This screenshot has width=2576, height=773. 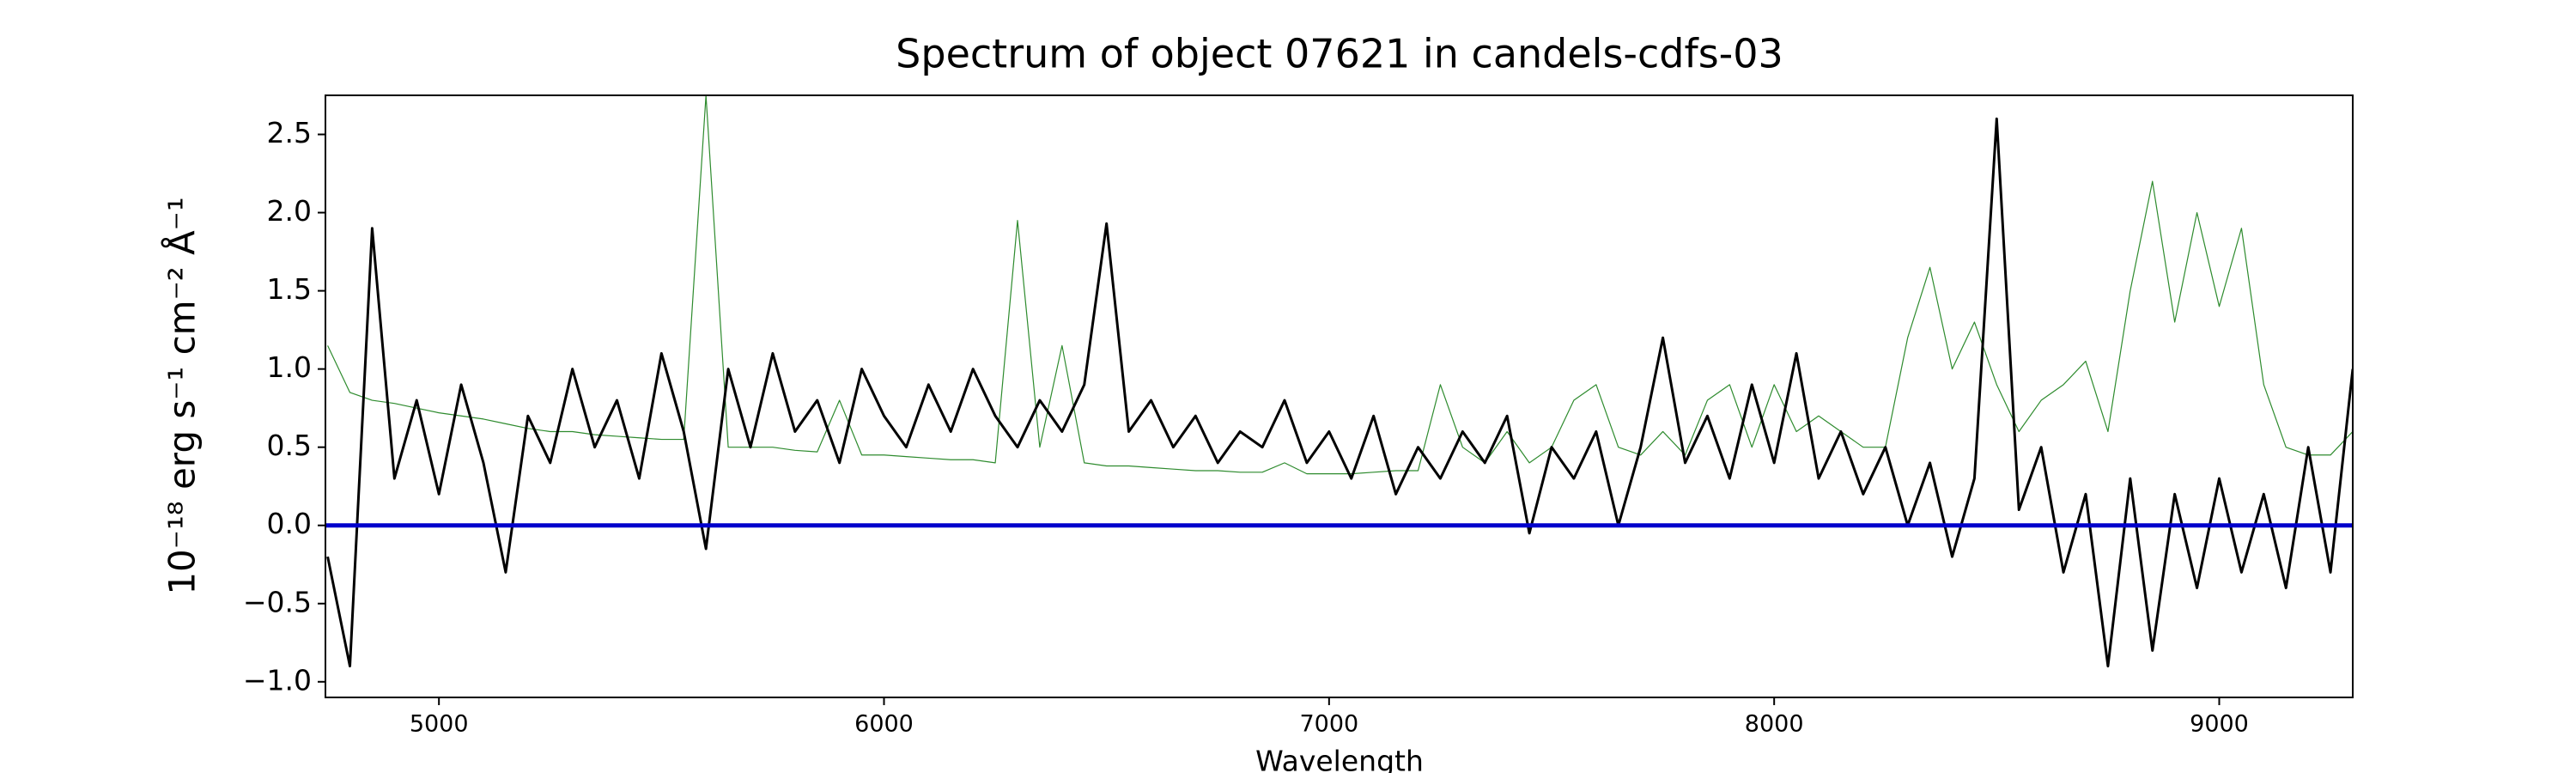 What do you see at coordinates (290, 523) in the screenshot?
I see `y-tick-label: 0.0` at bounding box center [290, 523].